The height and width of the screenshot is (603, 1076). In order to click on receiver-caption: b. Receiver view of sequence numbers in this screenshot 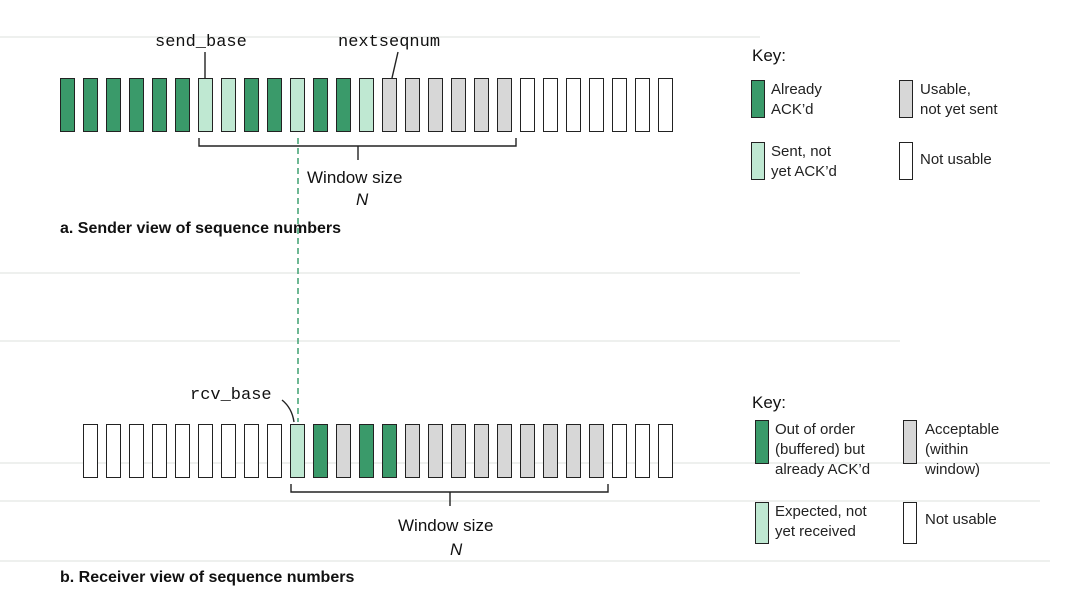, I will do `click(207, 577)`.